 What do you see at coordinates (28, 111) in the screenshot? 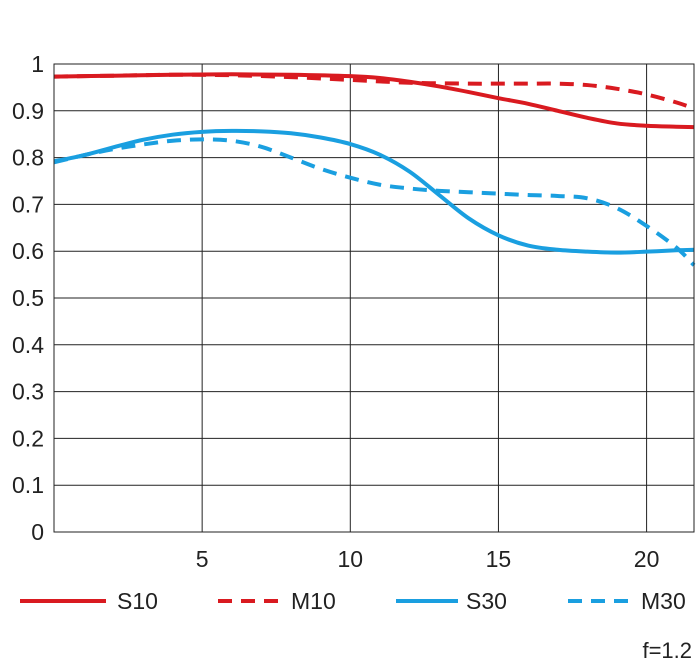
I see `y-tick-label: 0.9` at bounding box center [28, 111].